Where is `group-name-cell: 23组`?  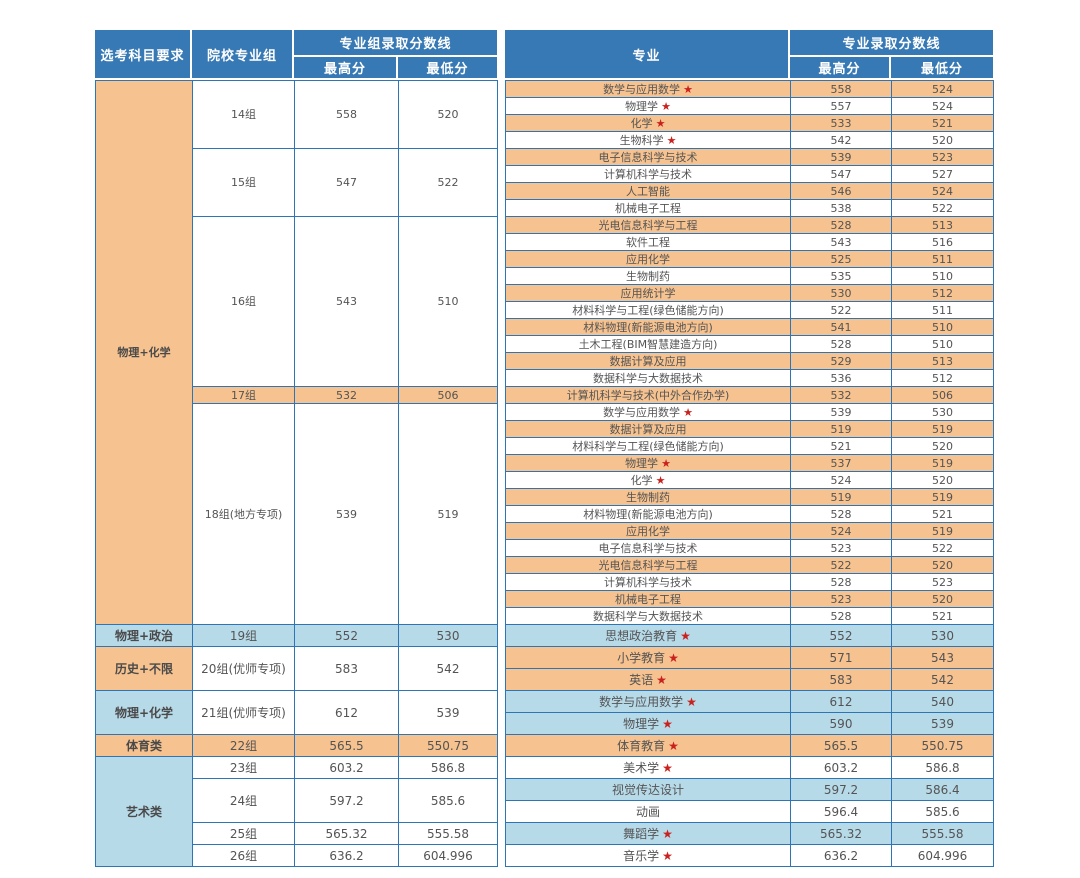
group-name-cell: 23组 is located at coordinates (244, 768).